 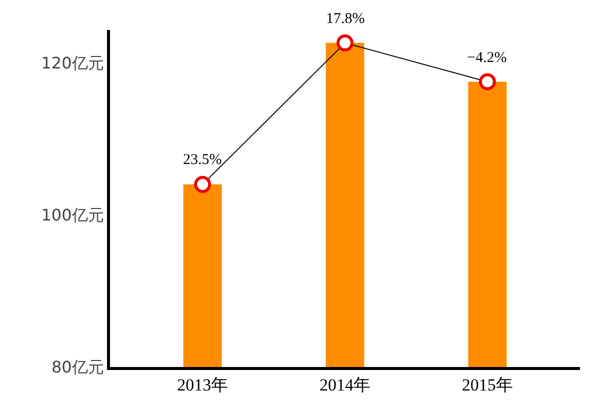 I want to click on y-tick-label: 120亿元, so click(x=72, y=62).